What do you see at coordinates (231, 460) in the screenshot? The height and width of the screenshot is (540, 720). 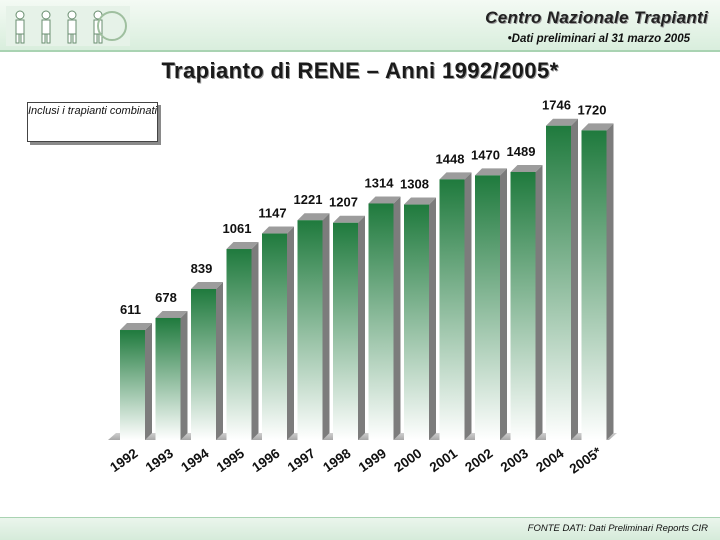 I see `x-tick-label: 1995` at bounding box center [231, 460].